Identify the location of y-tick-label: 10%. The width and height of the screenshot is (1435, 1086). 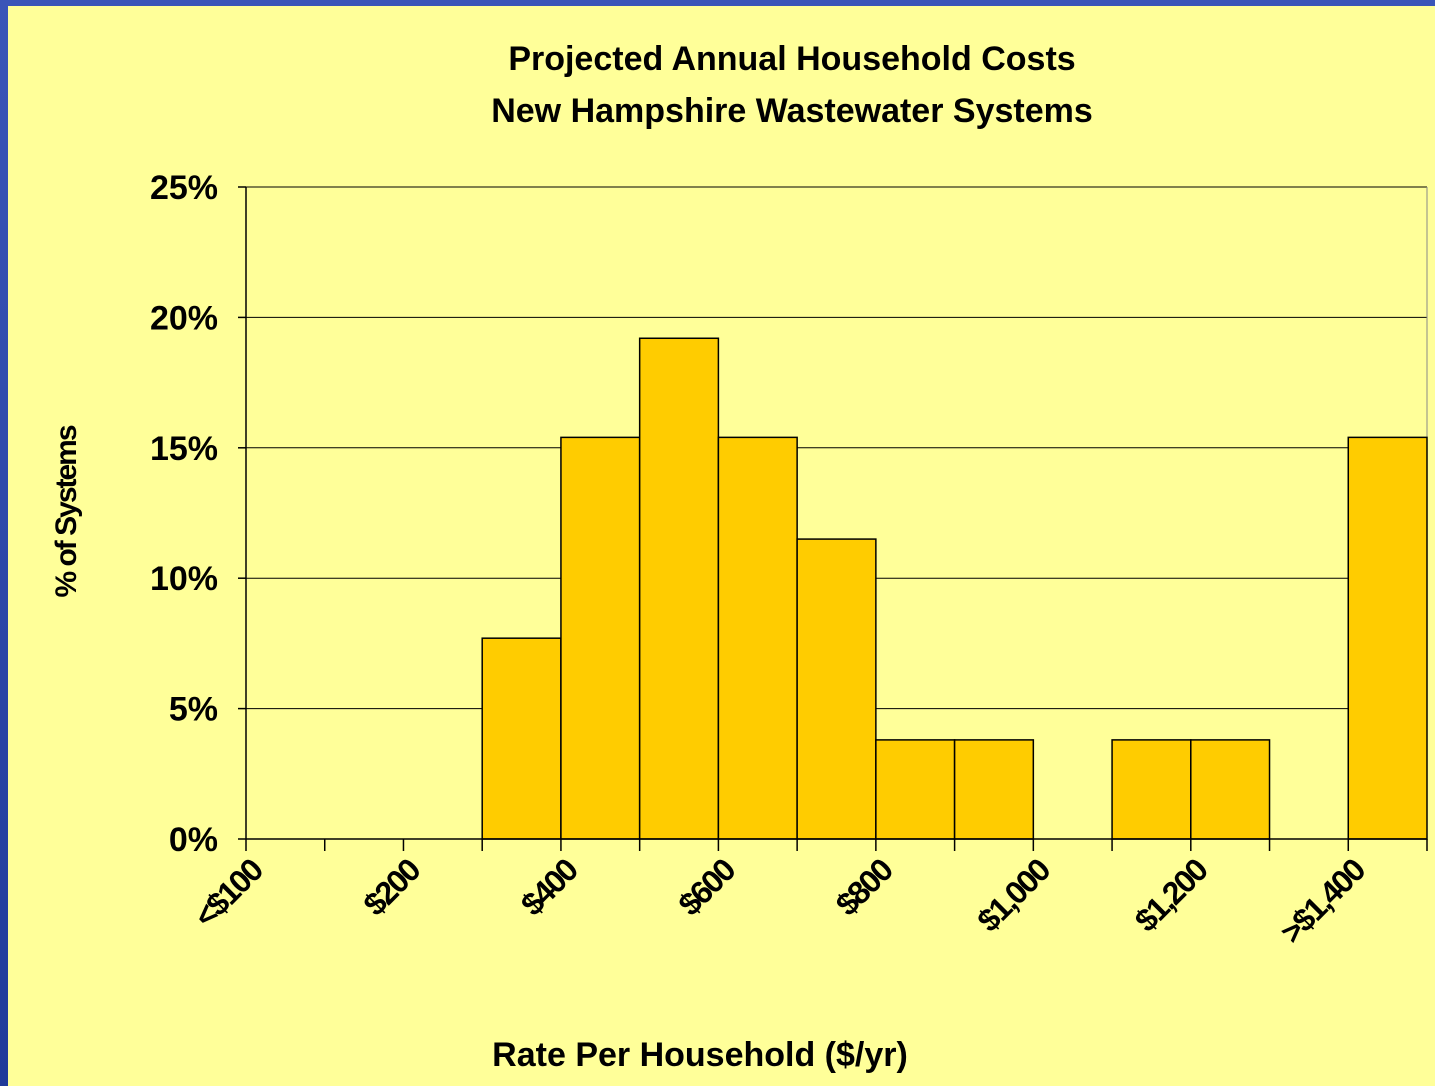
(184, 579).